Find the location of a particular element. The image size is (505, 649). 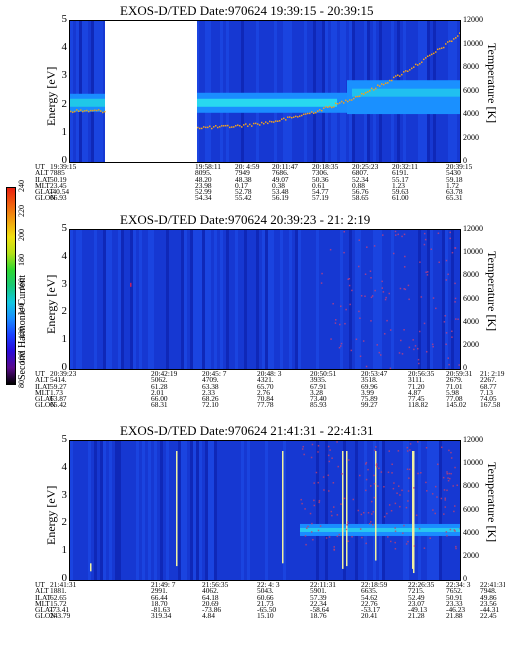

table-cell: 7.13 is located at coordinates (486, 392).